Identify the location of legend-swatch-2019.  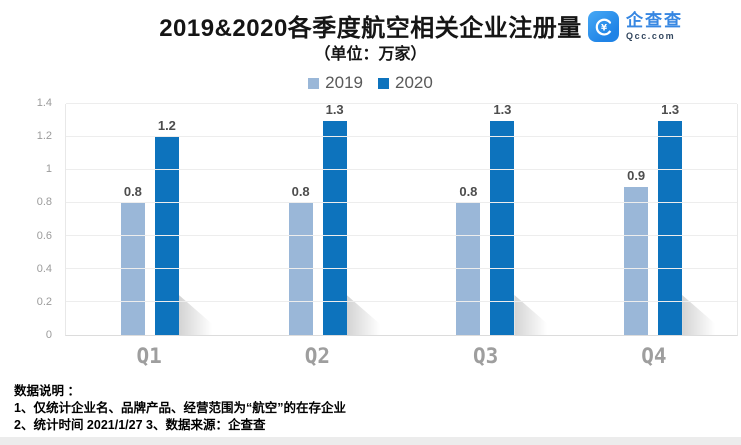
(314, 83).